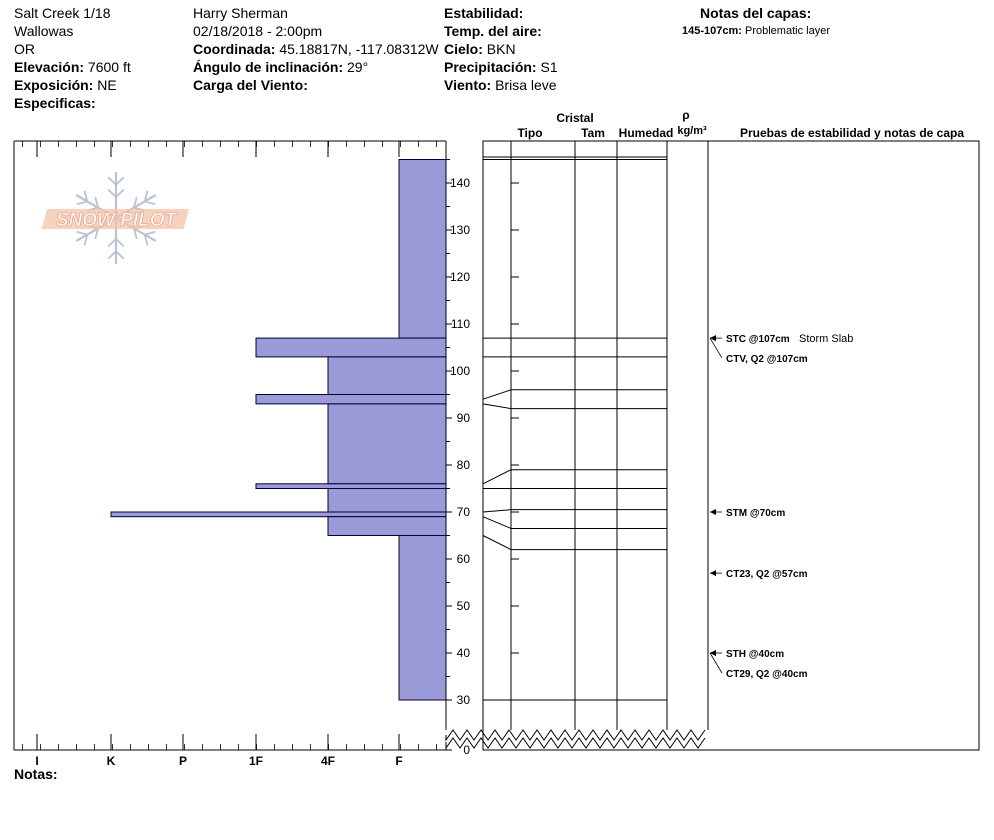 Image resolution: width=994 pixels, height=840 pixels. Describe the element at coordinates (464, 653) in the screenshot. I see `depth-label-40: 40` at that location.